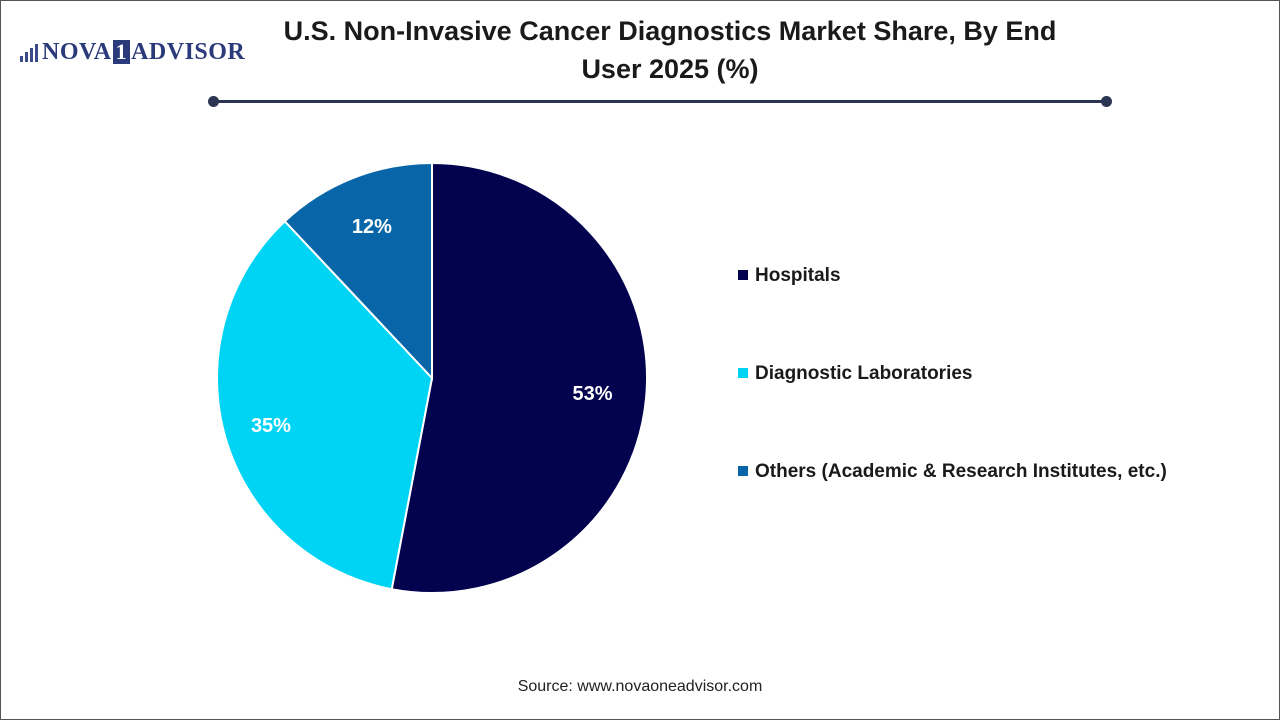 This screenshot has width=1280, height=720. Describe the element at coordinates (593, 394) in the screenshot. I see `pie-label-hospitals: 53%` at that location.